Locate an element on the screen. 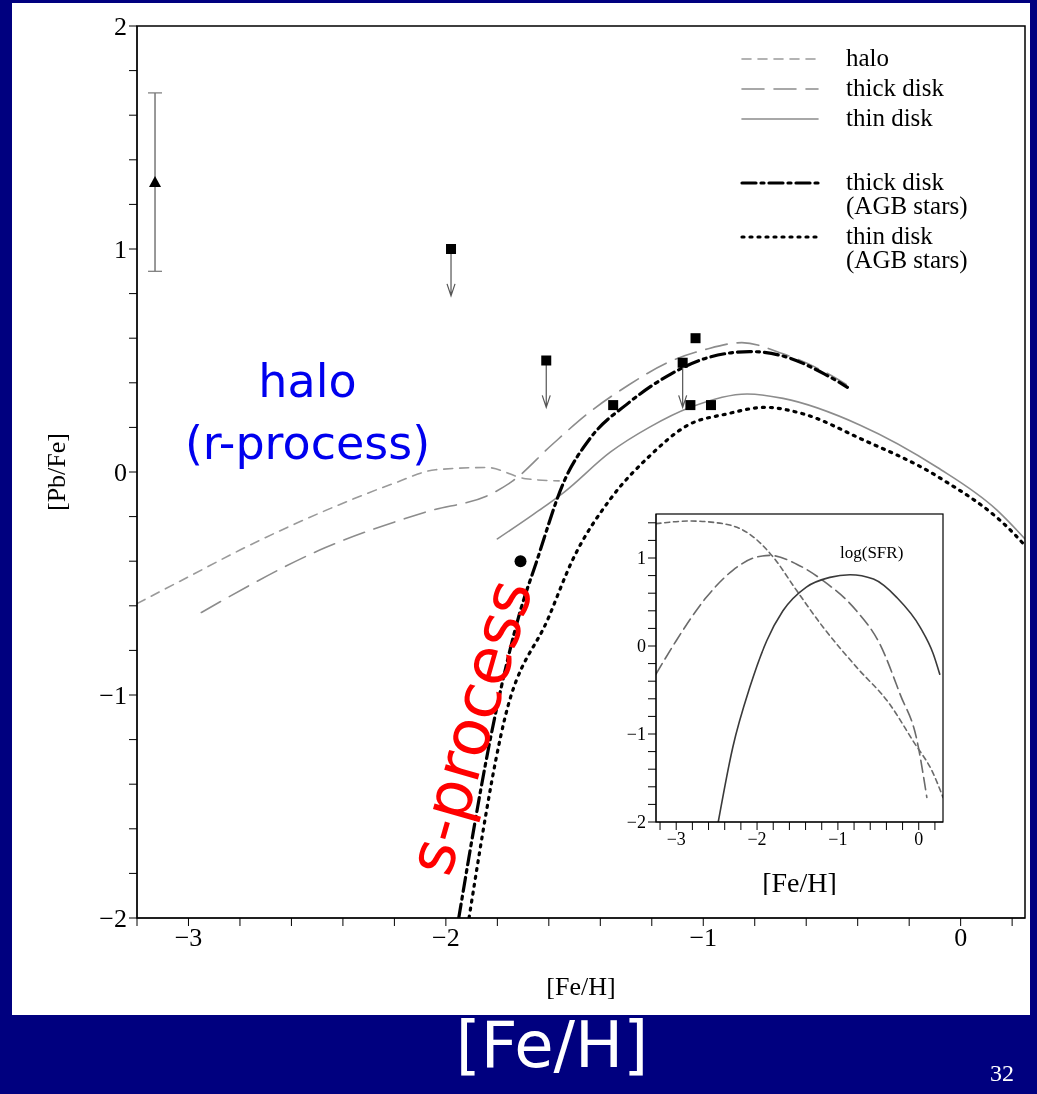 The width and height of the screenshot is (1037, 1094). legend-label: thick disk is located at coordinates (895, 87).